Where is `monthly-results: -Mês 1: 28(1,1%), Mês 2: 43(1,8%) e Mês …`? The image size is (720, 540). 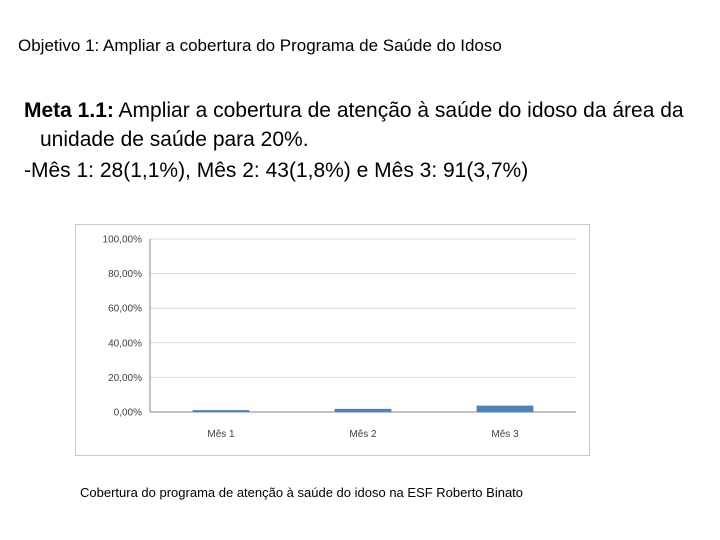 monthly-results: -Mês 1: 28(1,1%), Mês 2: 43(1,8%) e Mês … is located at coordinates (276, 170).